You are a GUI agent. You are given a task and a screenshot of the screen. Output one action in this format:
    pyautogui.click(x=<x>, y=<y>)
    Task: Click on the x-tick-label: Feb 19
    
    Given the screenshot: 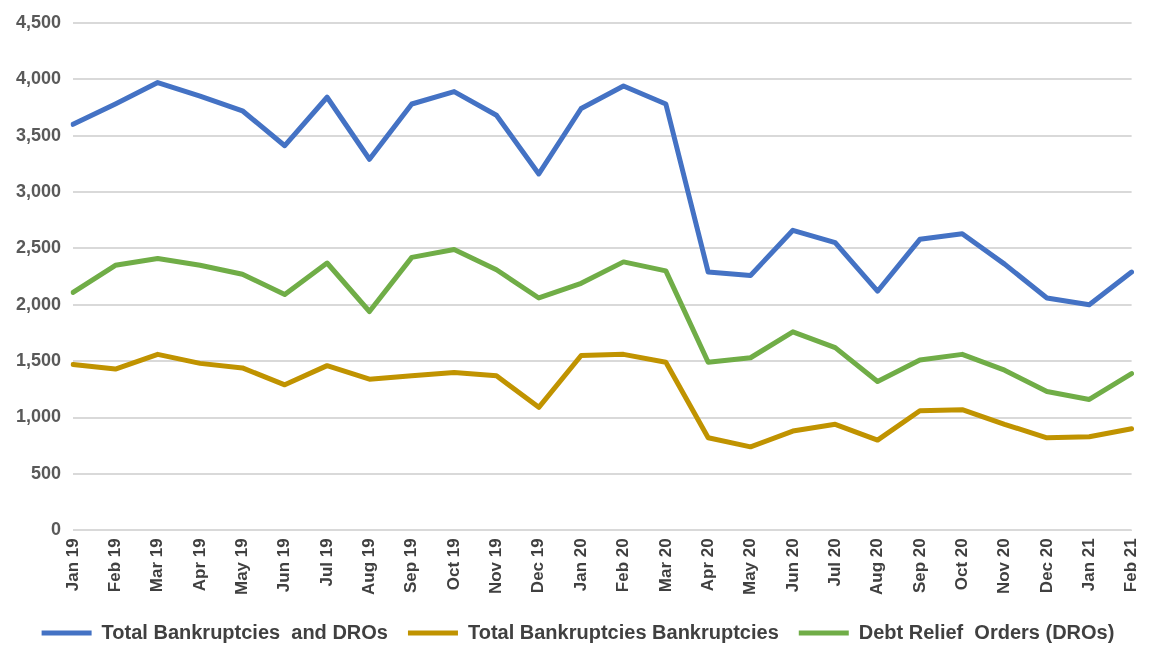 What is the action you would take?
    pyautogui.click(x=115, y=565)
    